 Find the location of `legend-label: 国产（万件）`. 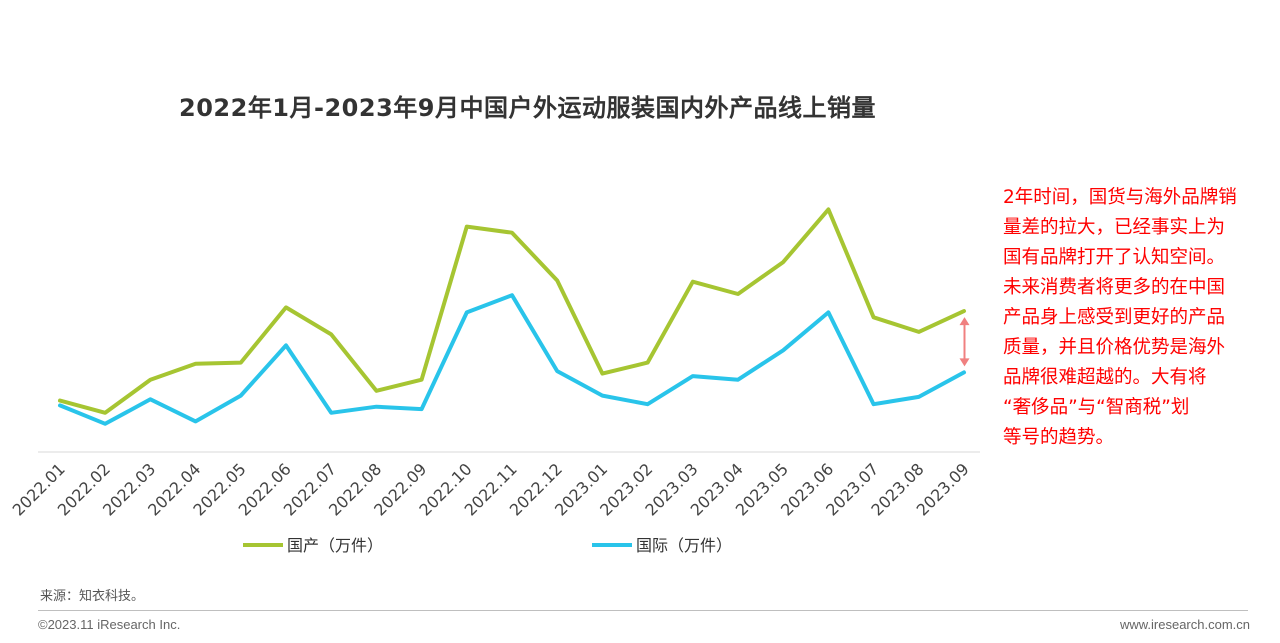

legend-label: 国产（万件） is located at coordinates (335, 545).